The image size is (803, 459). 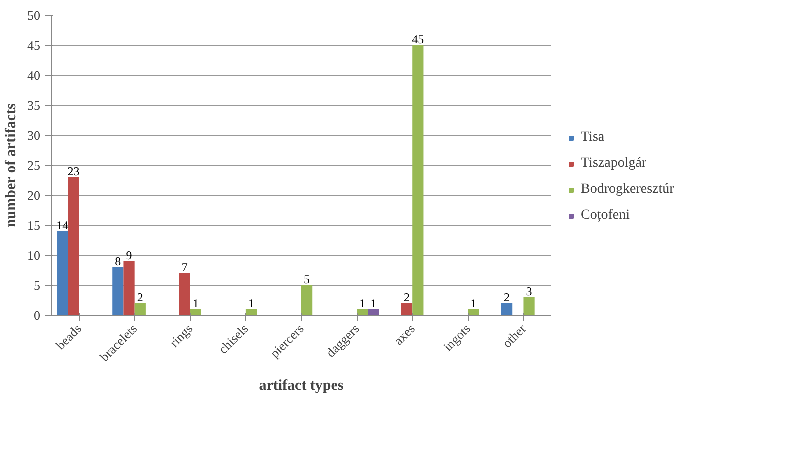 What do you see at coordinates (34, 255) in the screenshot?
I see `y-tick-label: 10` at bounding box center [34, 255].